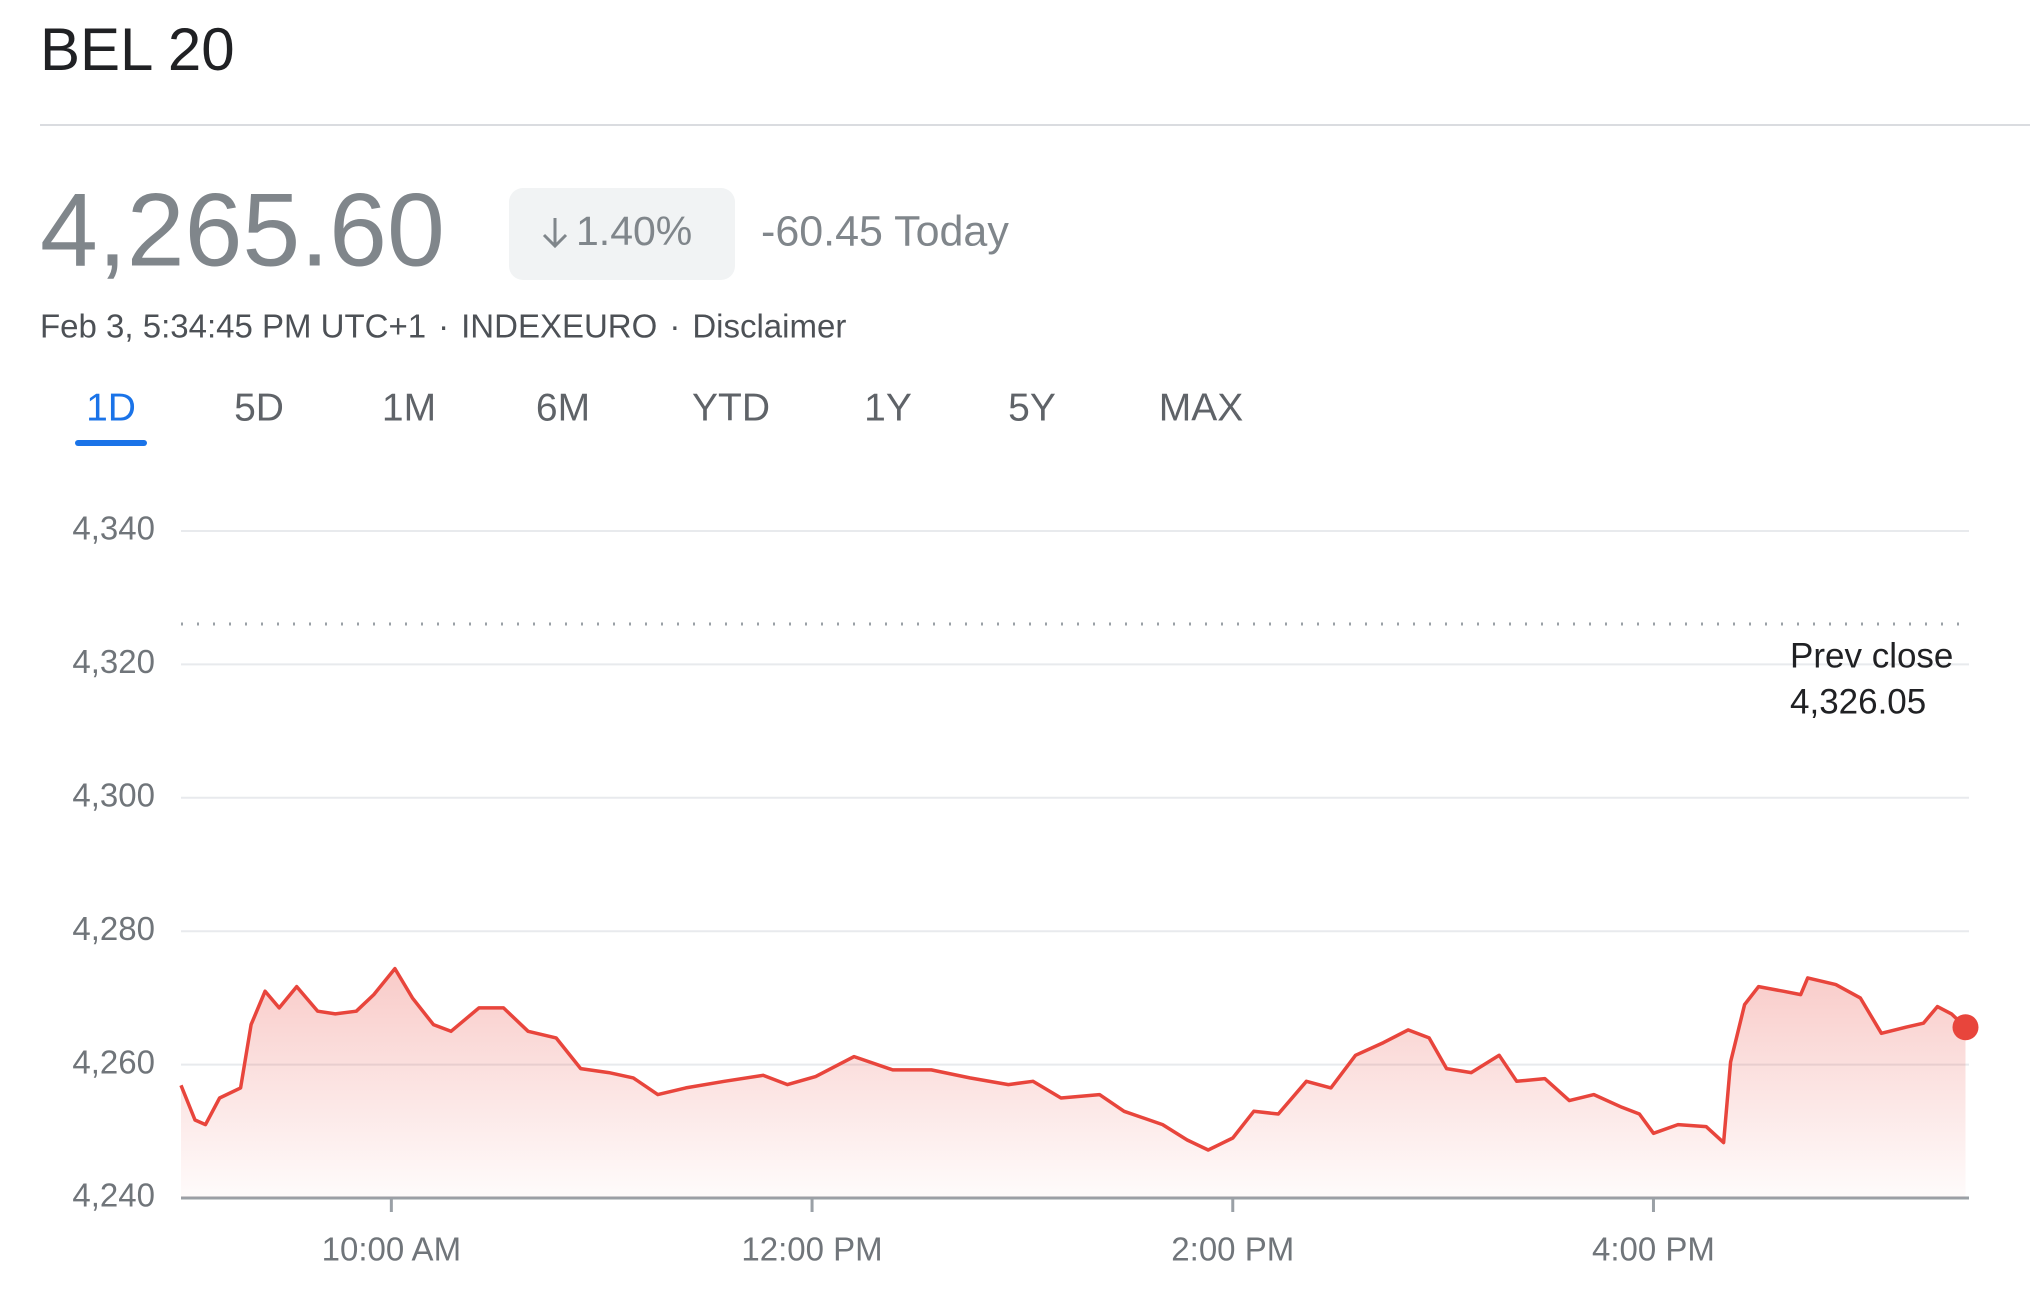 The height and width of the screenshot is (1308, 2030). I want to click on x-tick-label: 10:00 AM, so click(391, 1249).